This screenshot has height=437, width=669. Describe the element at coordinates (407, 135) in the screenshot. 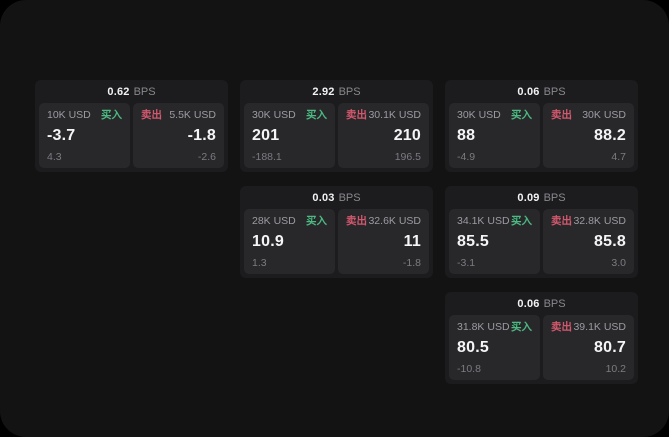

I see `sell-price: 210` at that location.